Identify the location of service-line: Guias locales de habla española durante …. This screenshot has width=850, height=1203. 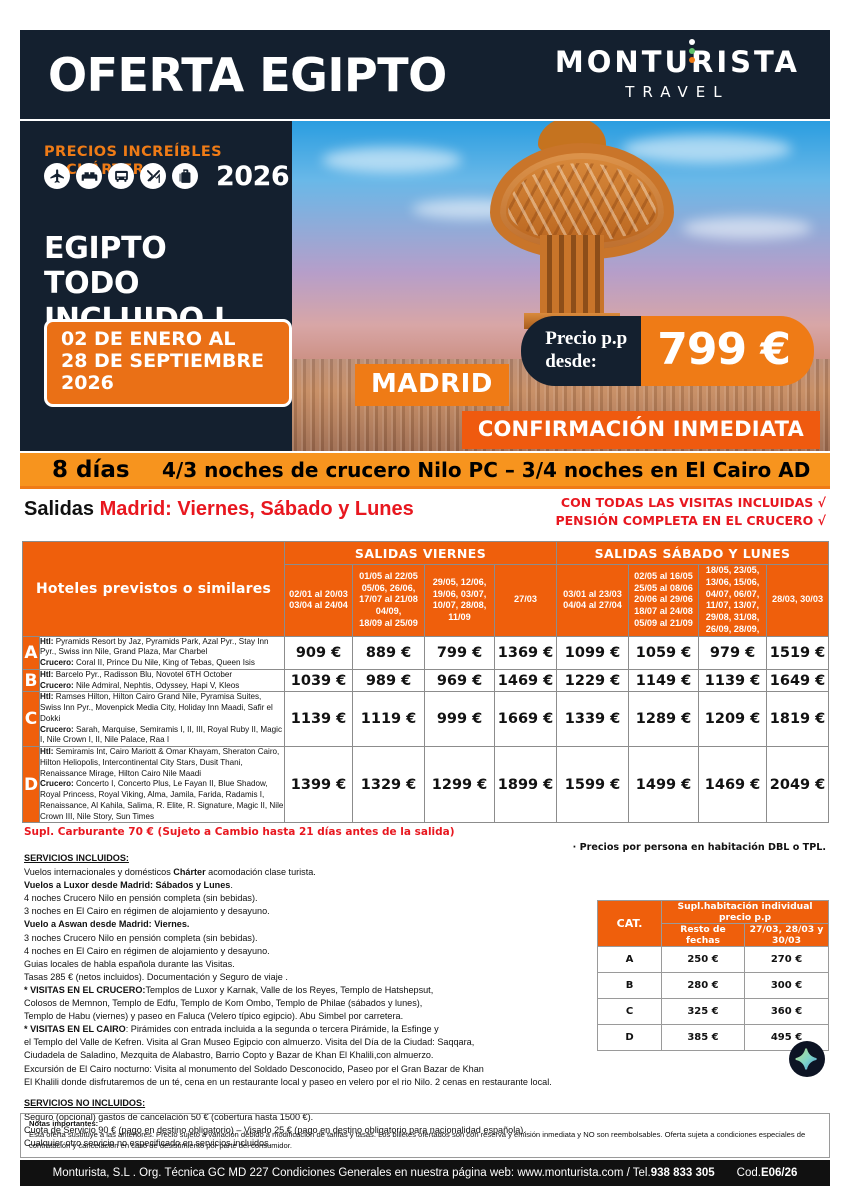
(129, 963).